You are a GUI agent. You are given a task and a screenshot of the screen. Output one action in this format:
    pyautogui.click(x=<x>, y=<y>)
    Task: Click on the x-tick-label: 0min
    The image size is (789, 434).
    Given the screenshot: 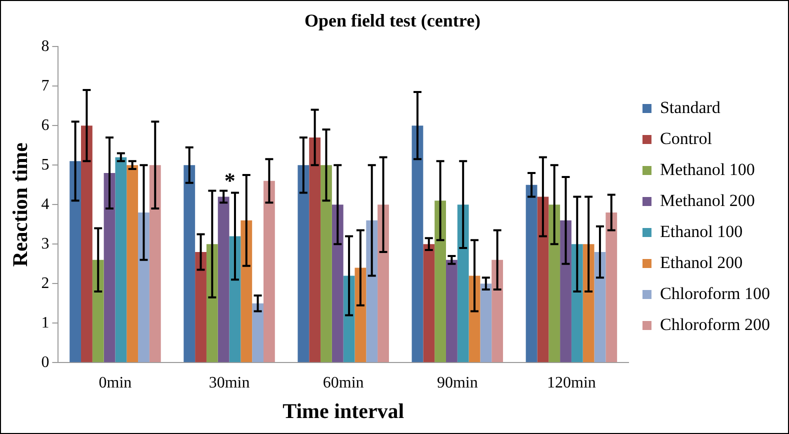 What is the action you would take?
    pyautogui.click(x=115, y=383)
    